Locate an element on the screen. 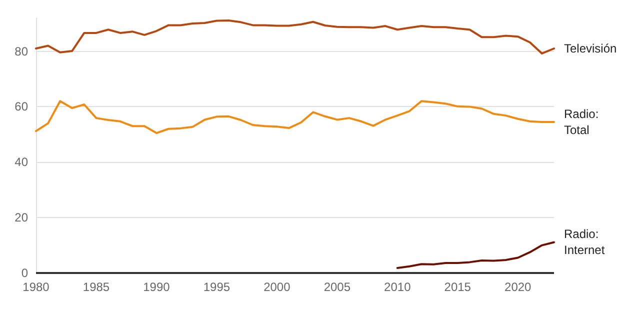 The width and height of the screenshot is (640, 335). y-tick-label: 40 is located at coordinates (21, 162).